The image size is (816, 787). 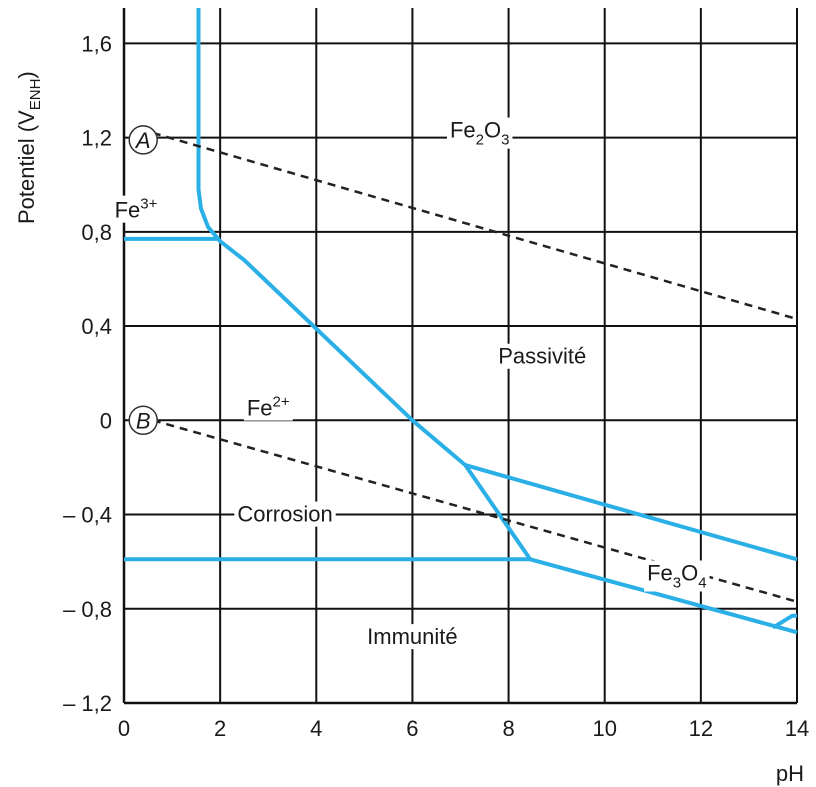 I want to click on annotation-B: B, so click(x=143, y=420).